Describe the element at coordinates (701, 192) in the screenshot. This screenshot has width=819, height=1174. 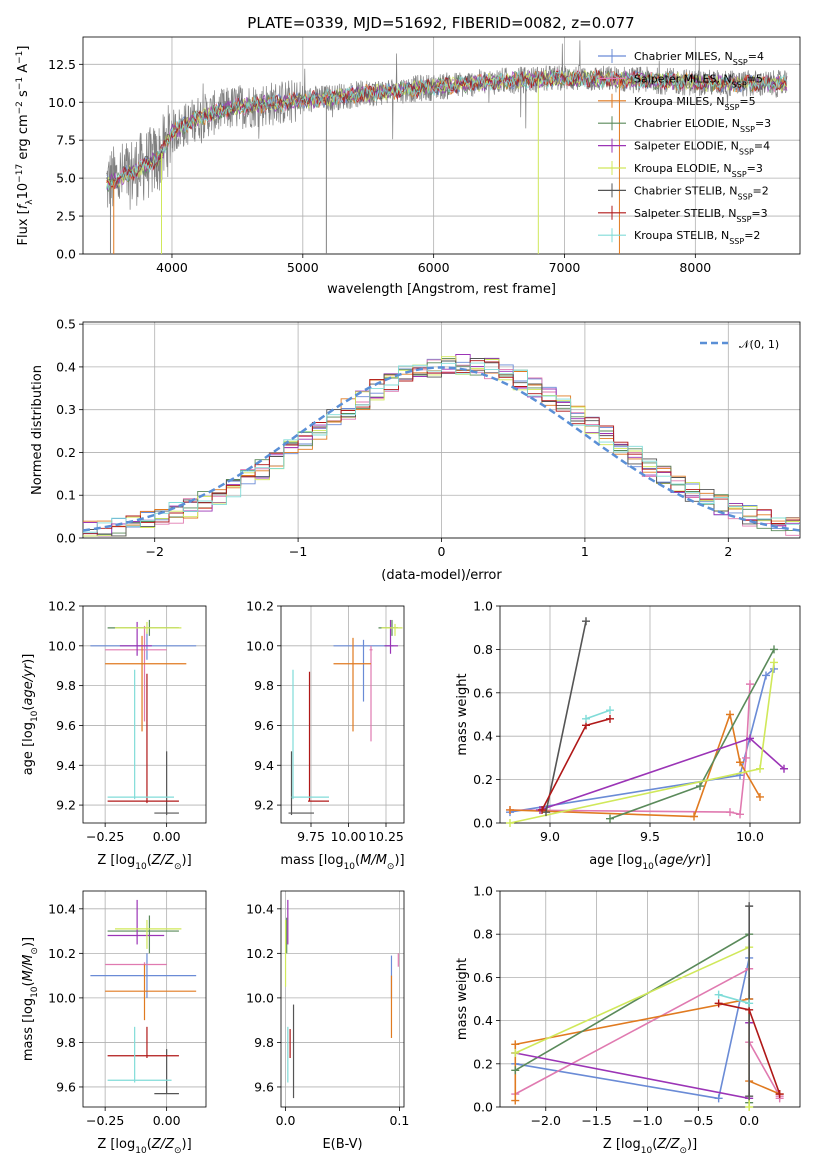
I see `legend-label-chabrier_stelib: Chabrier STELIB, NSSP=2` at that location.